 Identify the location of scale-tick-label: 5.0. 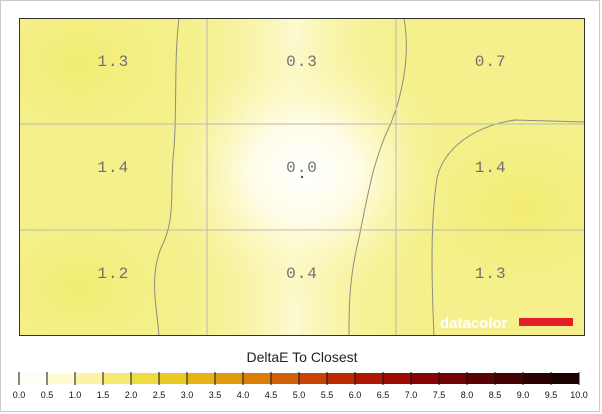
(299, 395).